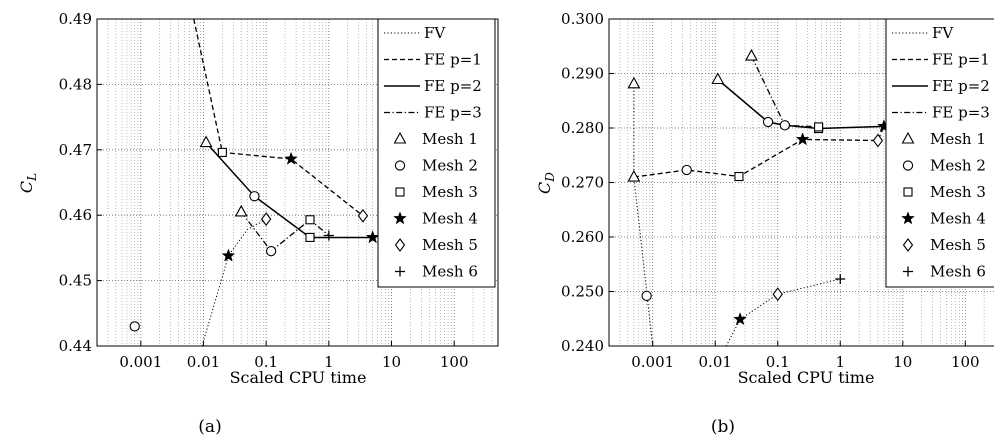  I want to click on y-axis-label-a-main: C, so click(26, 187).